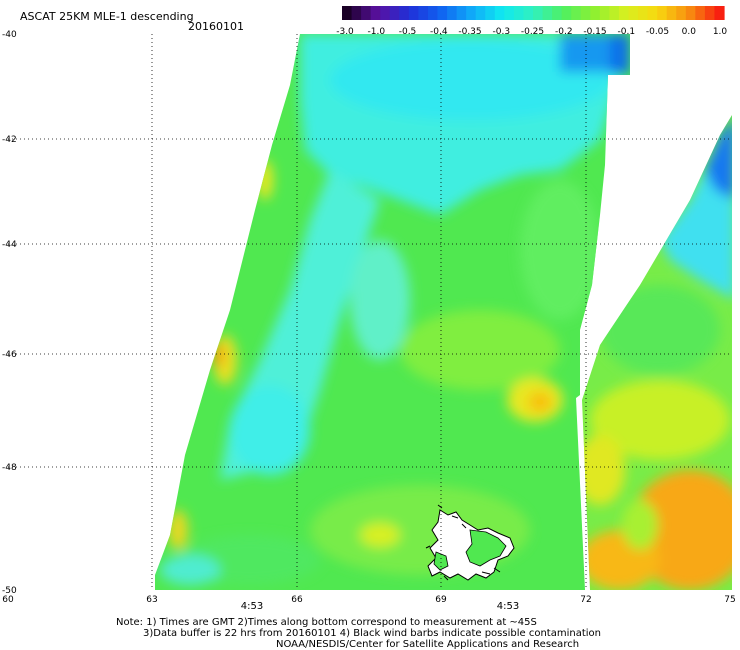  What do you see at coordinates (178, 530) in the screenshot?
I see `yellow-edge-bottom-left` at bounding box center [178, 530].